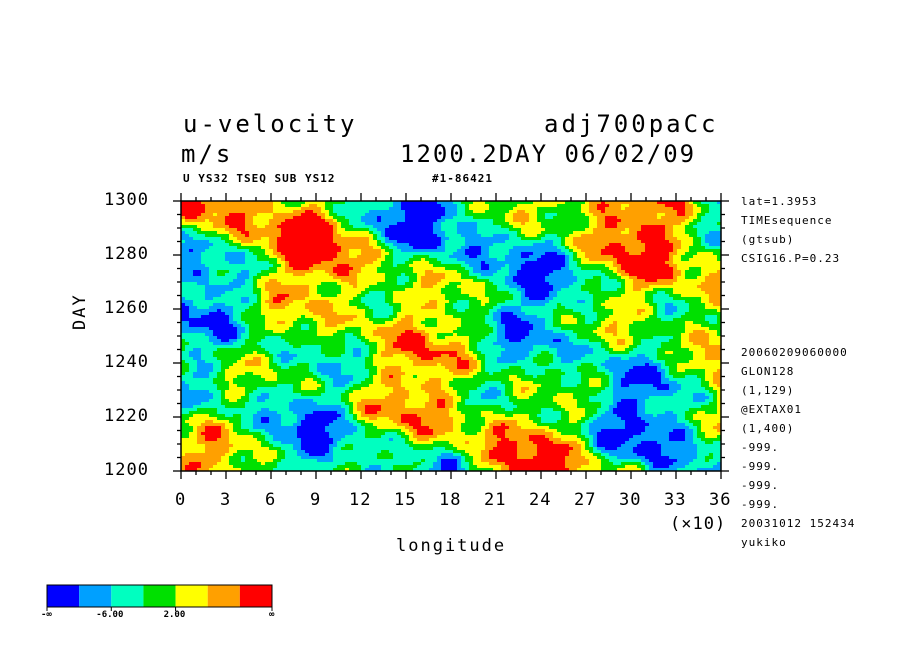 The width and height of the screenshot is (904, 654). I want to click on subtitle-left: U YS32 TSEQ SUB YS12, so click(259, 178).